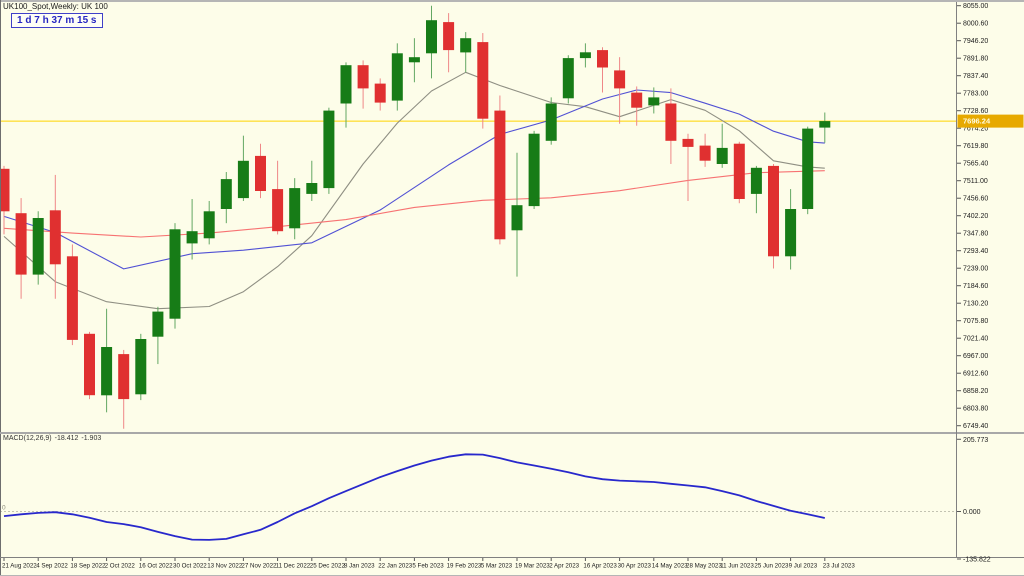  Describe the element at coordinates (975, 146) in the screenshot. I see `price-tick-label: 7619.80` at that location.